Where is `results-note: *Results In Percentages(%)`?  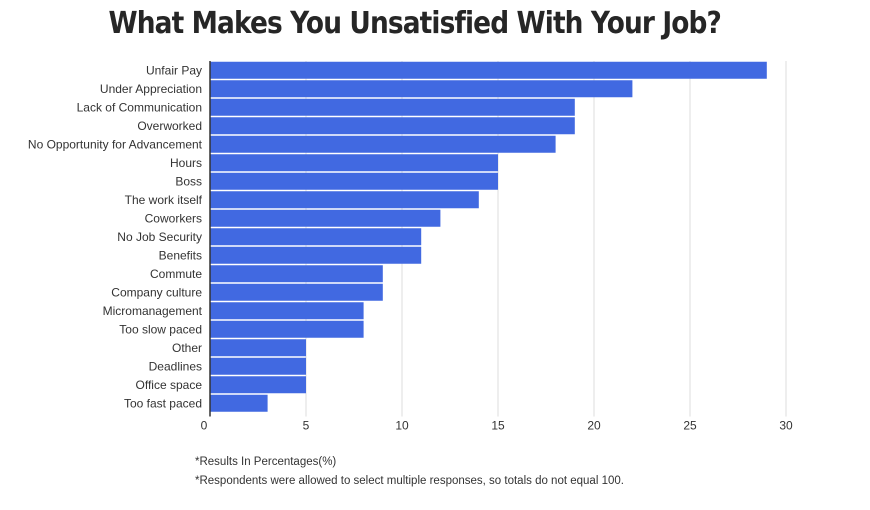 results-note: *Results In Percentages(%) is located at coordinates (266, 462).